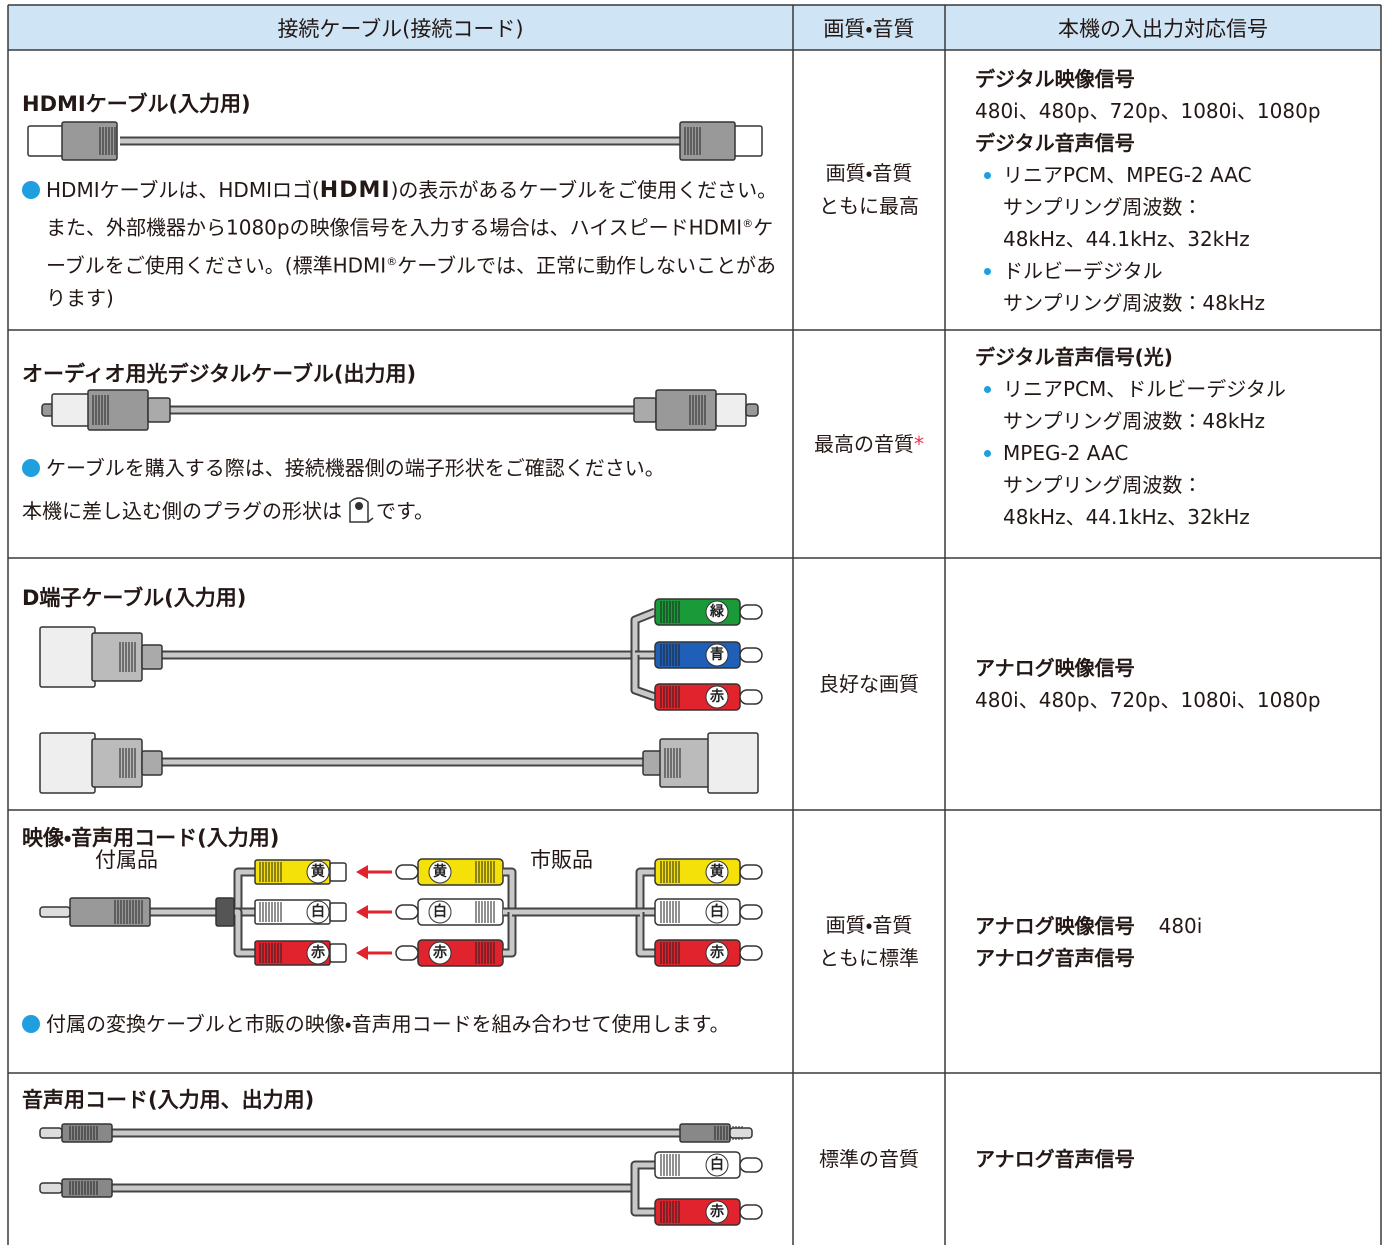 The height and width of the screenshot is (1245, 1391). I want to click on plug-label: 緑, so click(717, 611).